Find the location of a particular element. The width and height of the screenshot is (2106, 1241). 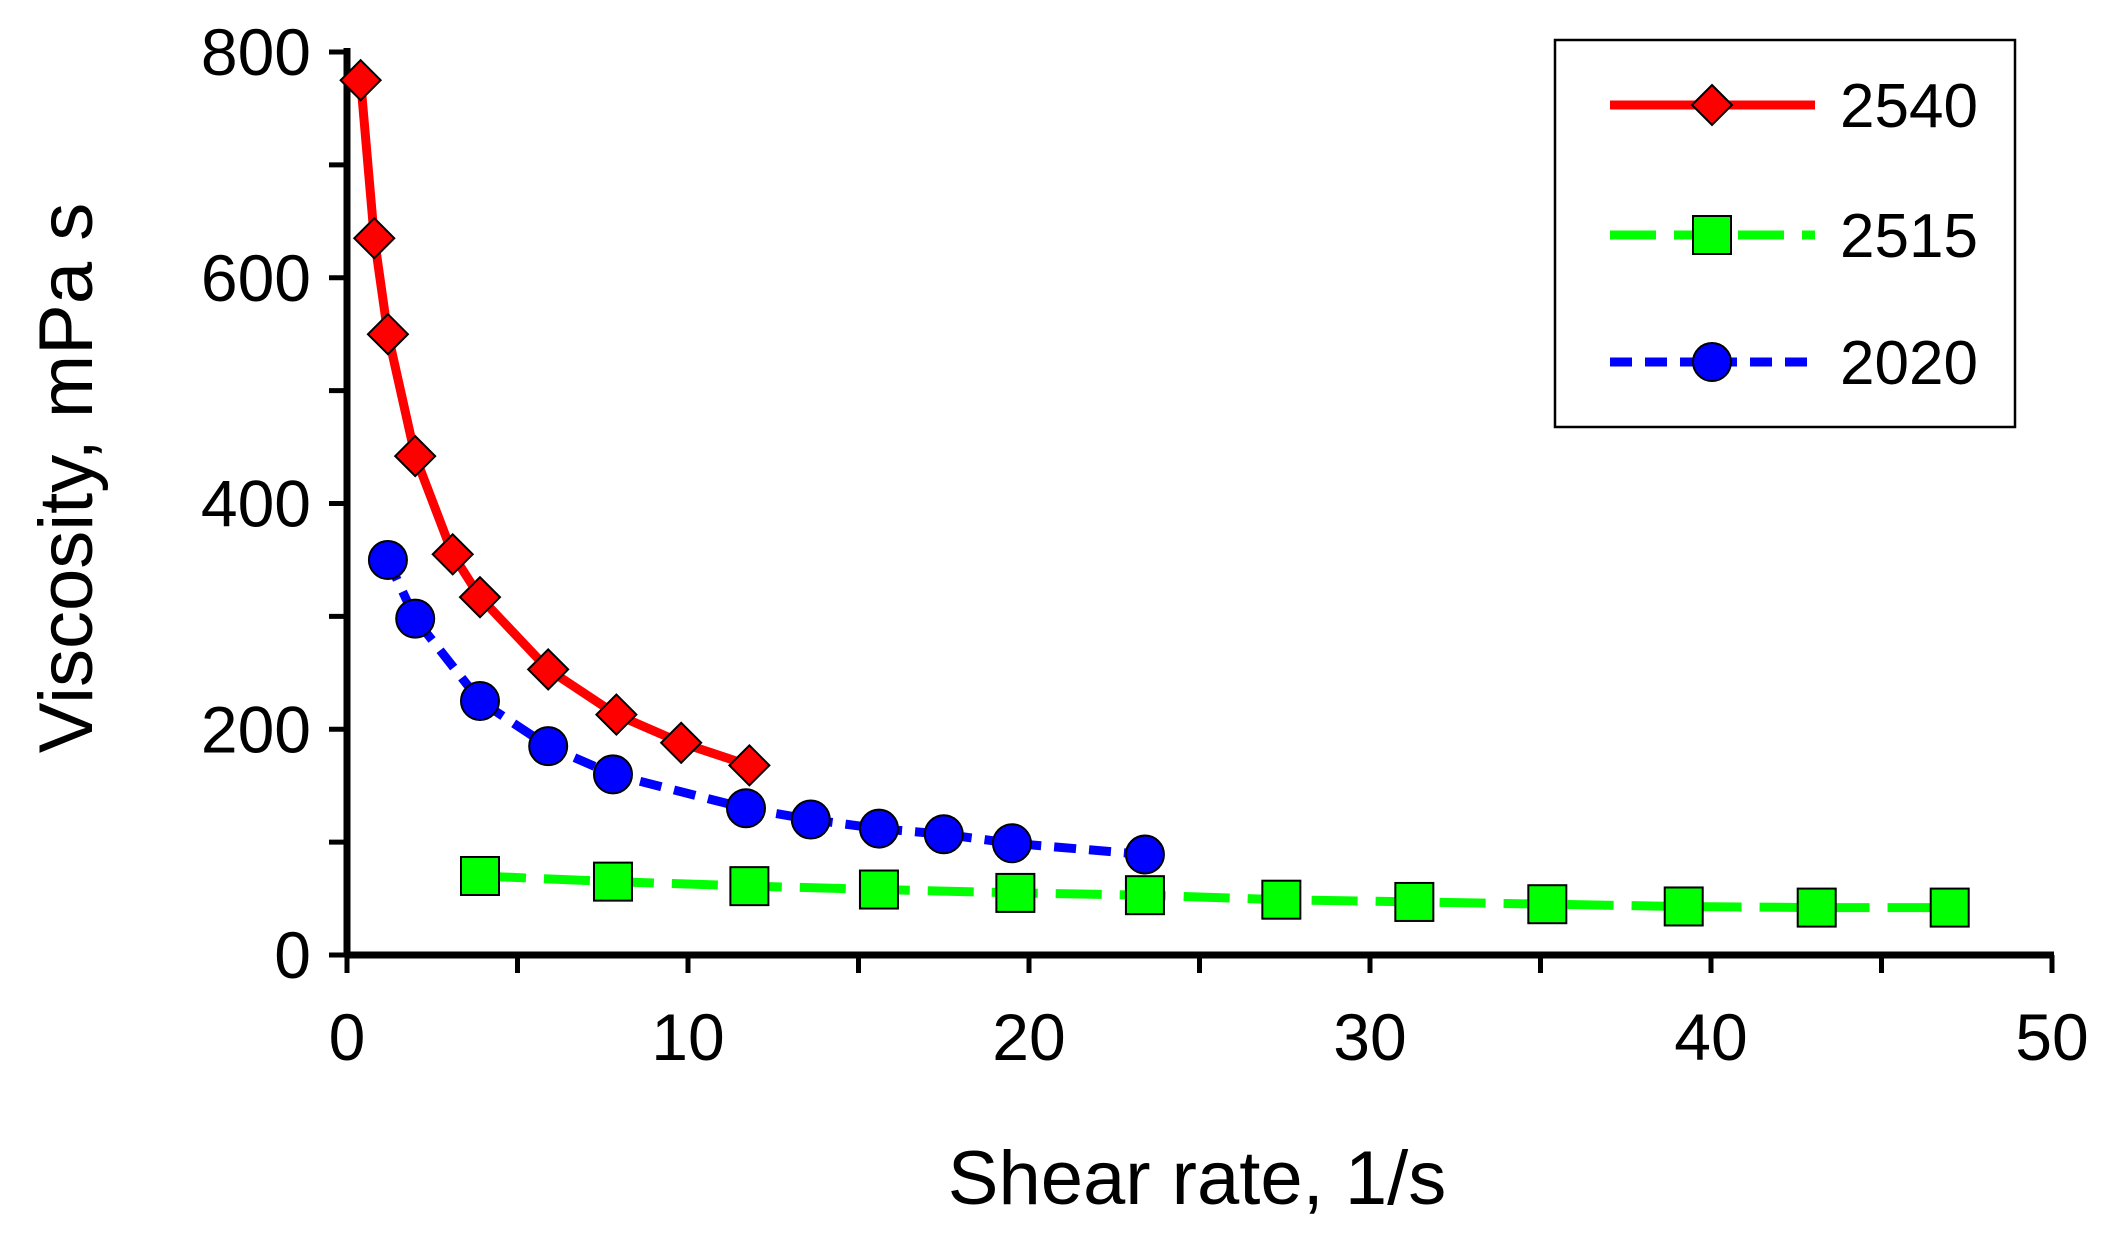

x-tick-label: 30 is located at coordinates (1369, 1037).